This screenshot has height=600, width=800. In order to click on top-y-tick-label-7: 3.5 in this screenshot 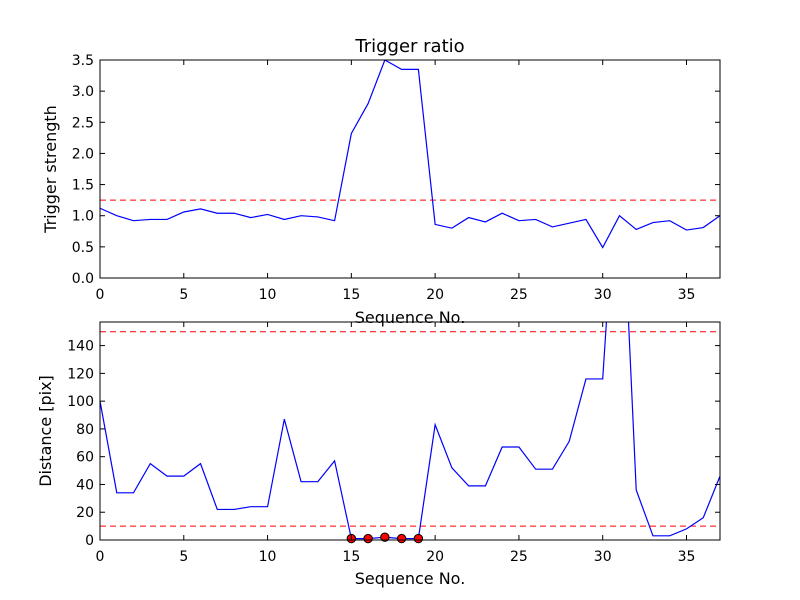, I will do `click(83, 61)`.